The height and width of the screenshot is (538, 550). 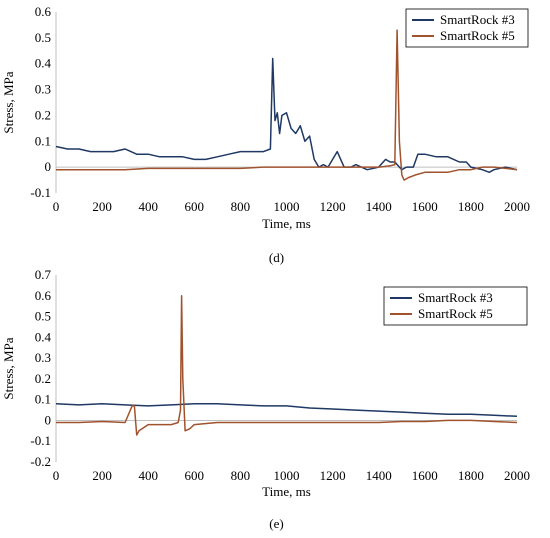 I want to click on panel-label: (e), so click(x=276, y=523).